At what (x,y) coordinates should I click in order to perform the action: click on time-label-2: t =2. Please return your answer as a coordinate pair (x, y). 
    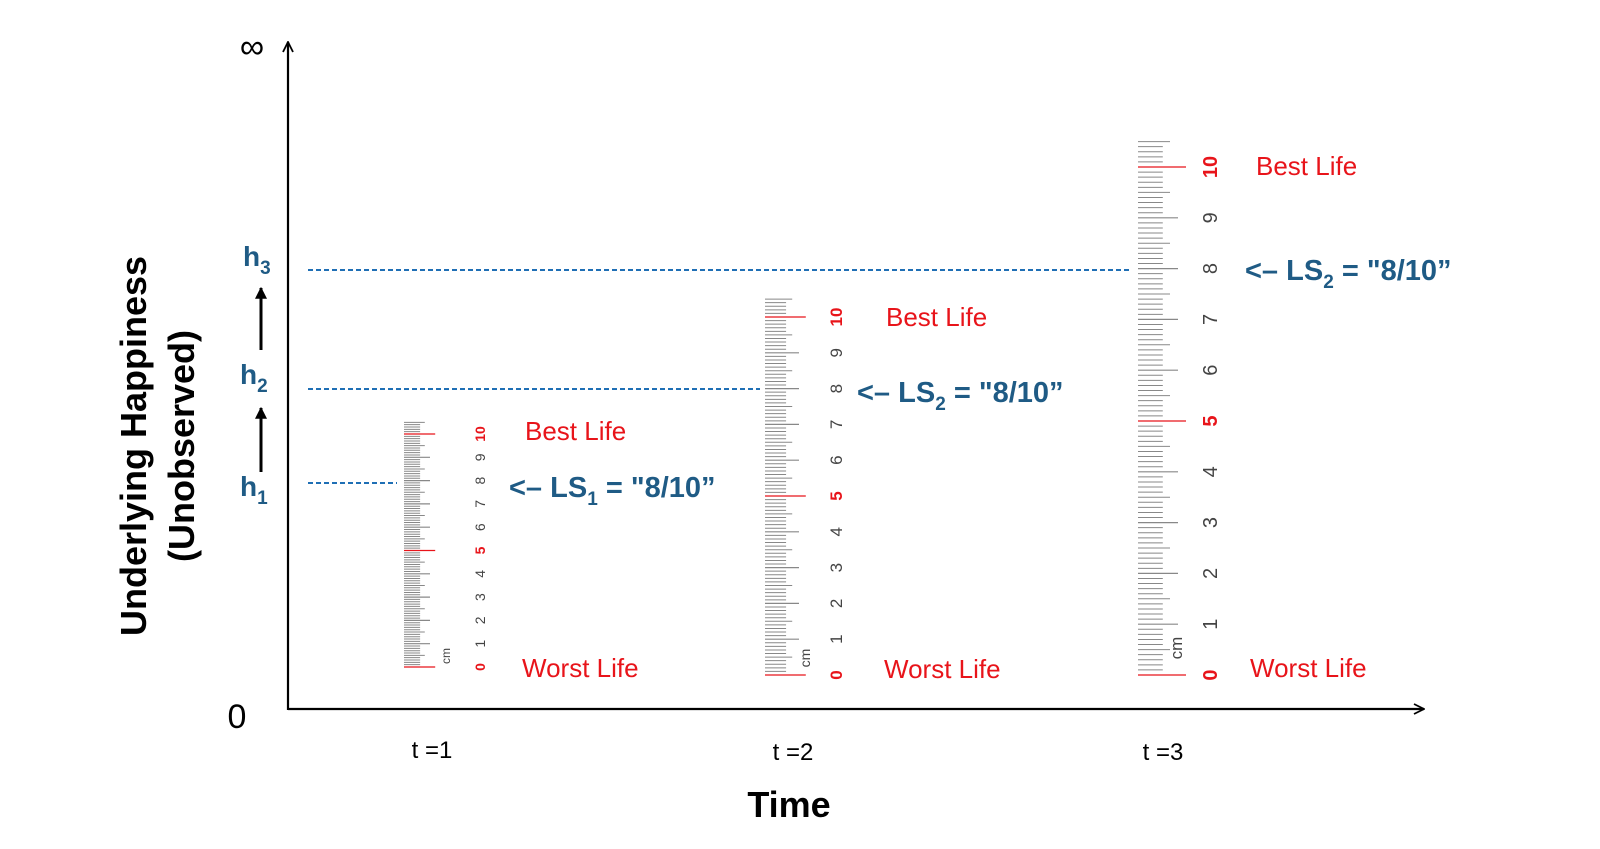
    Looking at the image, I should click on (793, 752).